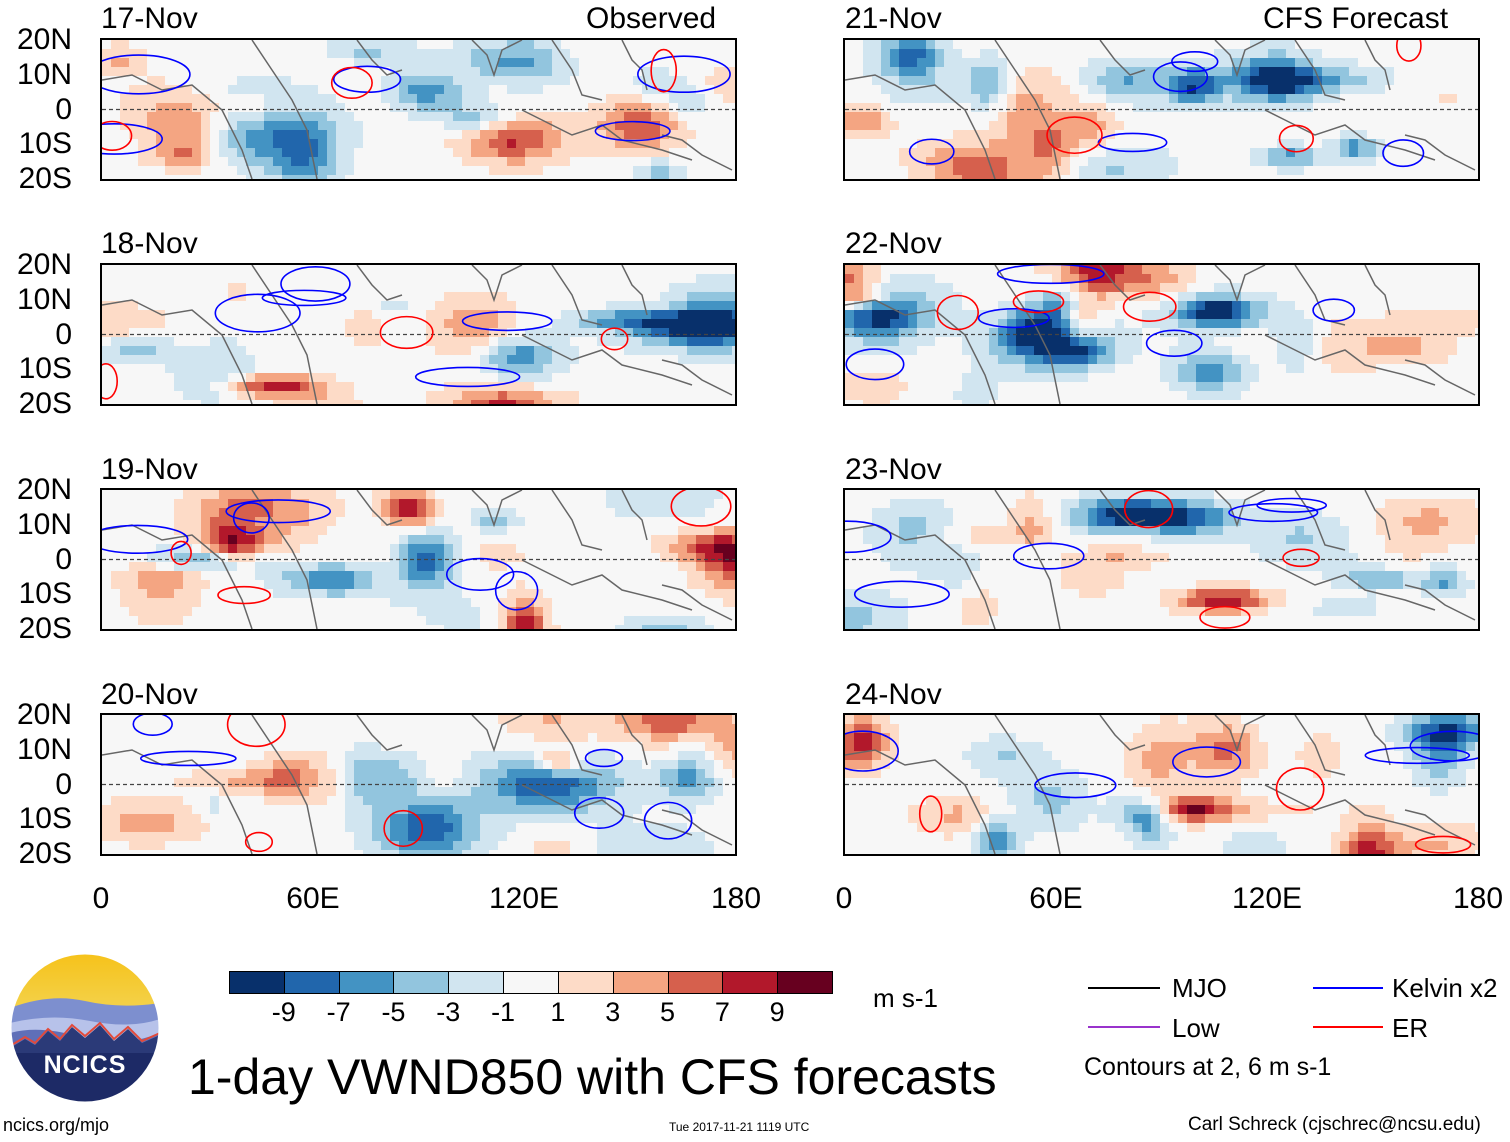 Image resolution: width=1510 pixels, height=1142 pixels. Describe the element at coordinates (284, 334) in the screenshot. I see `coastline` at that location.